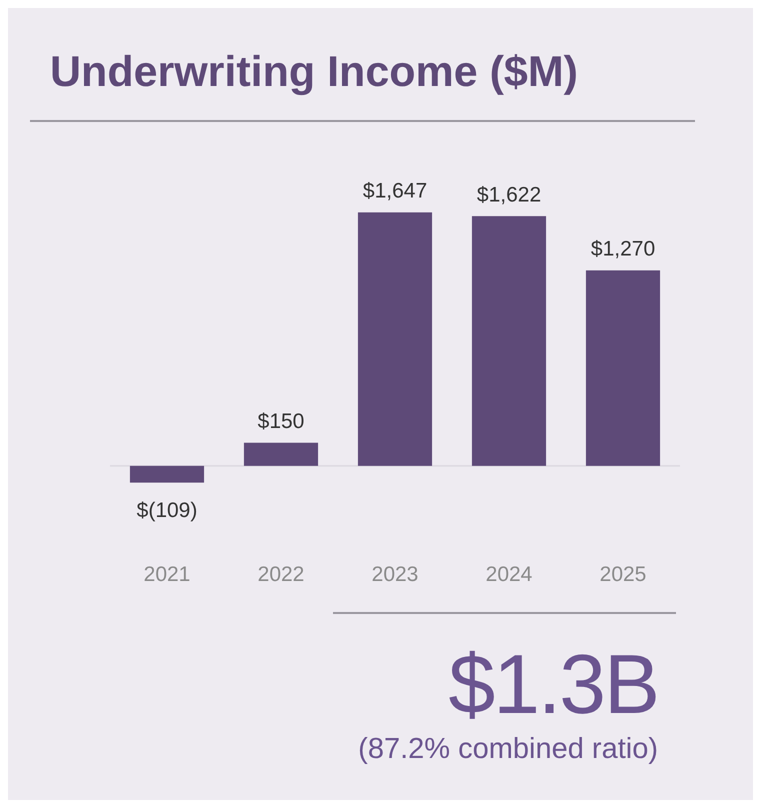 This screenshot has height=803, width=757. Describe the element at coordinates (395, 574) in the screenshot. I see `x-tick-label: 2023` at that location.